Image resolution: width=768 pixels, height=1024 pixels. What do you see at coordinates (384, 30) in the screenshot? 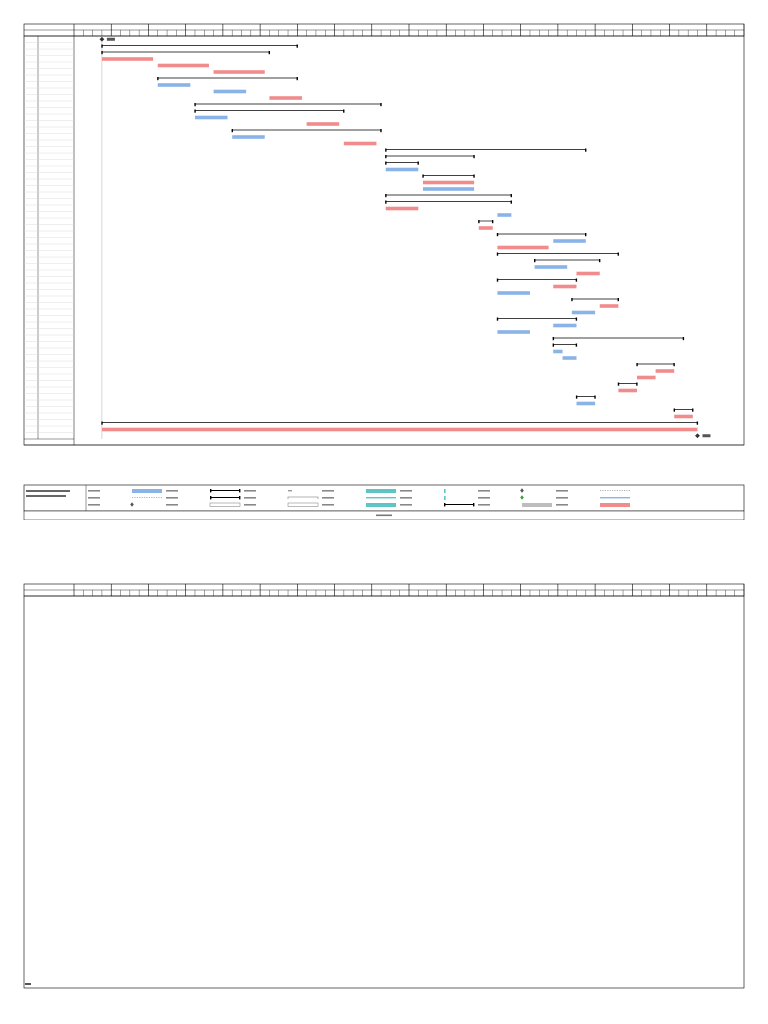
I see `p1-timescale` at bounding box center [384, 30].